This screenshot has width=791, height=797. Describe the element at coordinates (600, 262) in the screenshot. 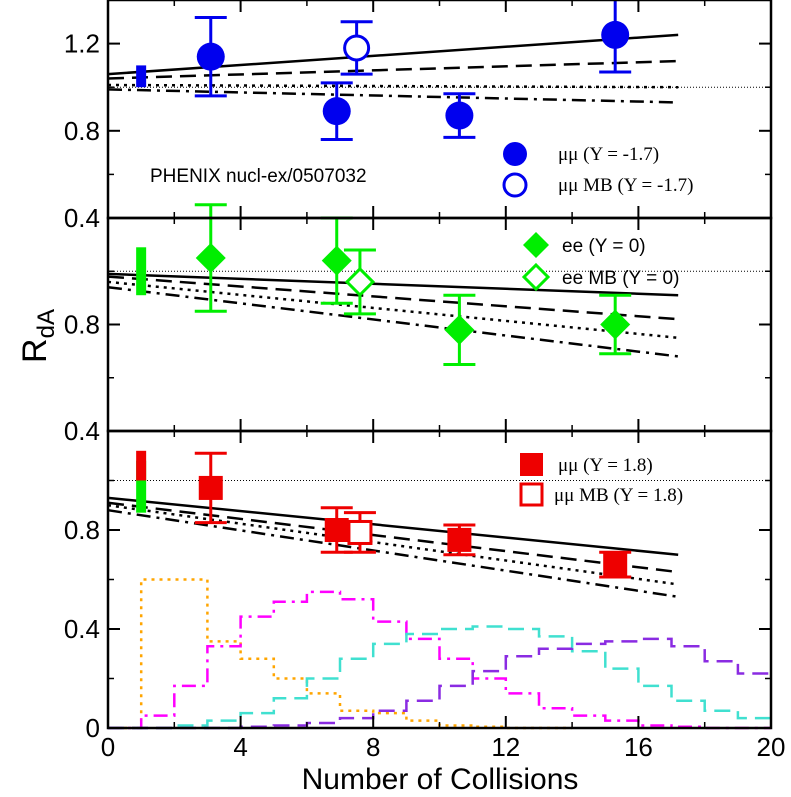

I see `legend-middle: ee (Y = 0) ee MB (Y = 0)` at that location.